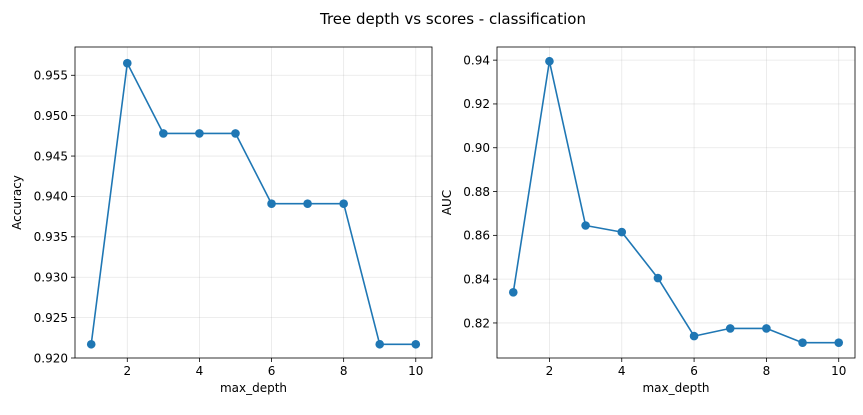  What do you see at coordinates (452, 19) in the screenshot?
I see `figure-title: Tree depth vs scores - classification` at bounding box center [452, 19].